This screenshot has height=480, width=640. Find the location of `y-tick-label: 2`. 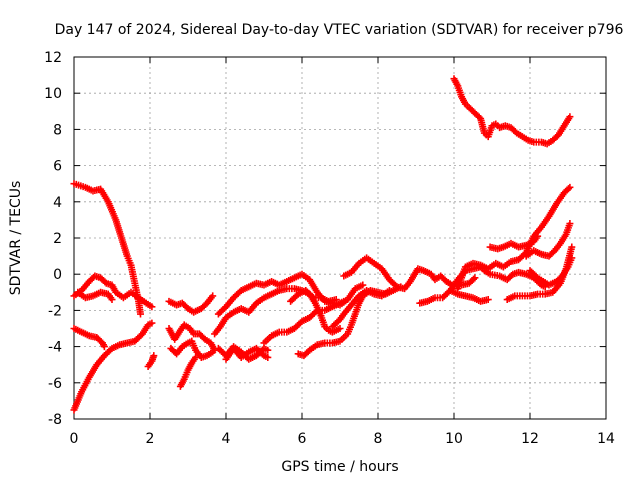

y-tick-label: 2 is located at coordinates (57, 239).